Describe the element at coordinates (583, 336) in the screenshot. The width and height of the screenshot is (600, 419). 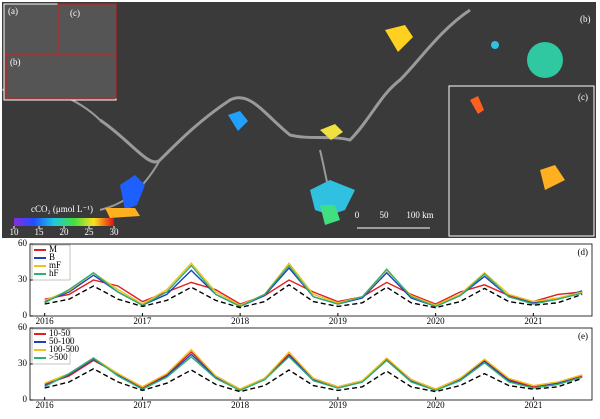
I see `panel-label: (e)` at that location.